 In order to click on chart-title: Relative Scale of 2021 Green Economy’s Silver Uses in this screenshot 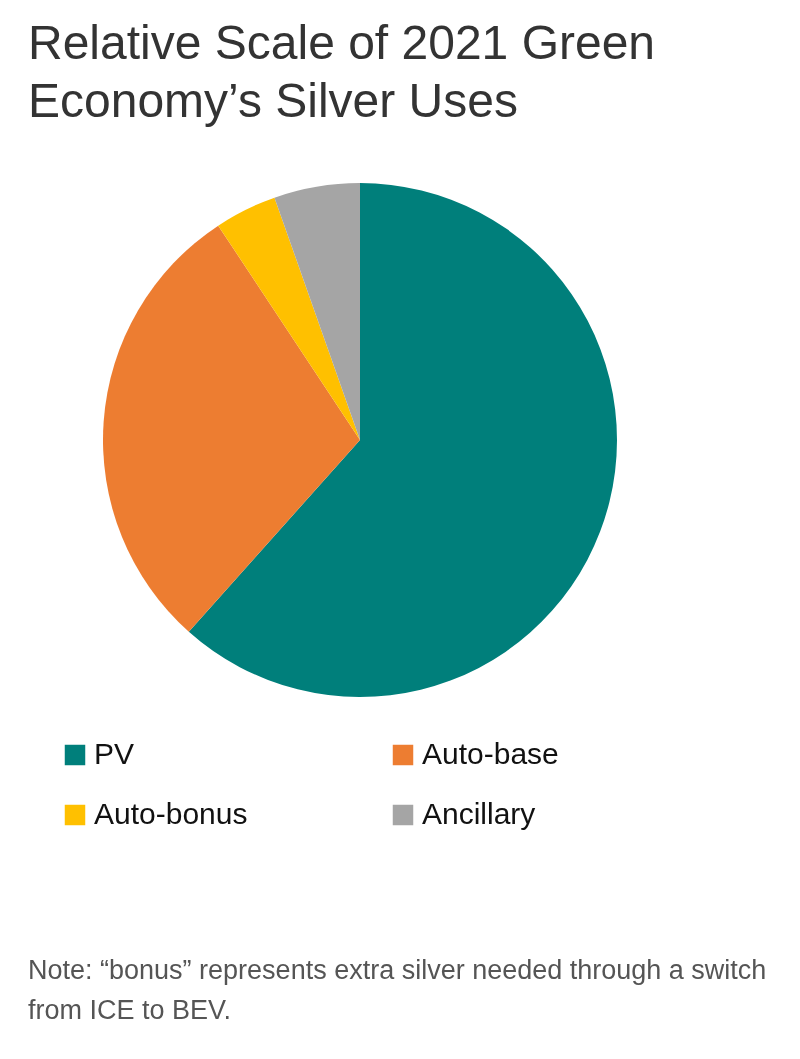, I will do `click(342, 72)`.